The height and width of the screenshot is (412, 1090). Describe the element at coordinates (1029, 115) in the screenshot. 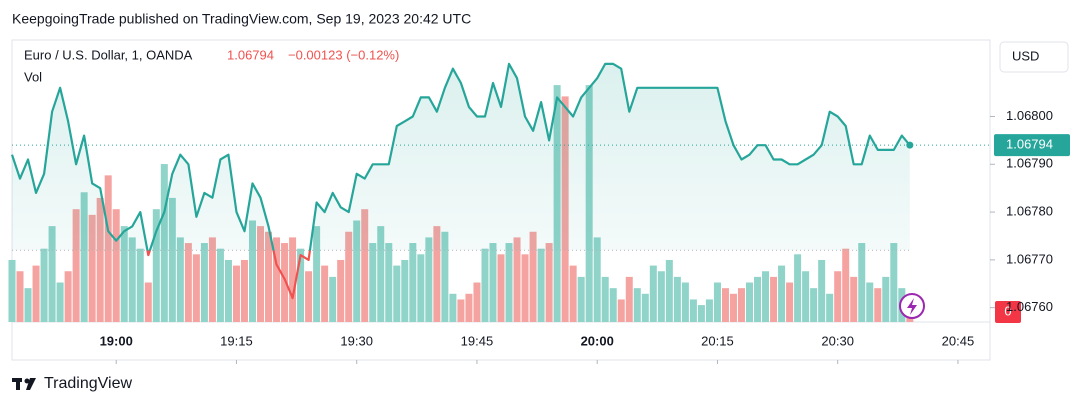

I see `y-tick-label: 1.06800` at that location.